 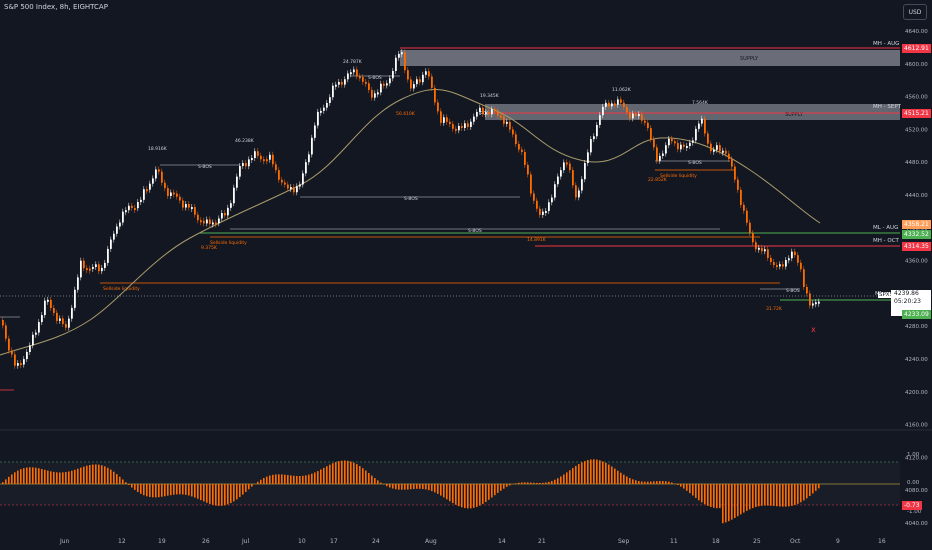 What do you see at coordinates (542, 541) in the screenshot?
I see `time-tick: 21` at bounding box center [542, 541].